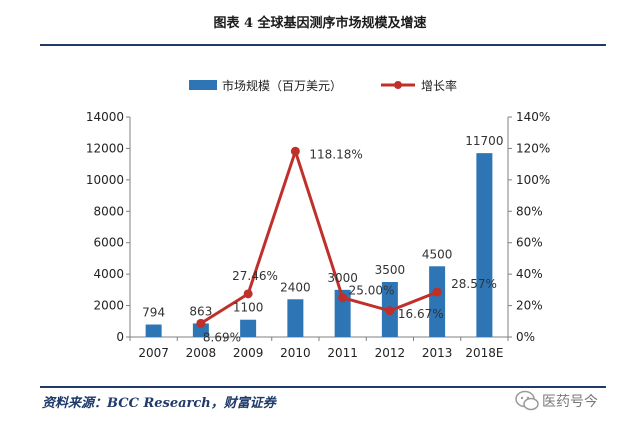 This screenshot has height=425, width=640. What do you see at coordinates (323, 45) in the screenshot?
I see `title-rule` at bounding box center [323, 45].